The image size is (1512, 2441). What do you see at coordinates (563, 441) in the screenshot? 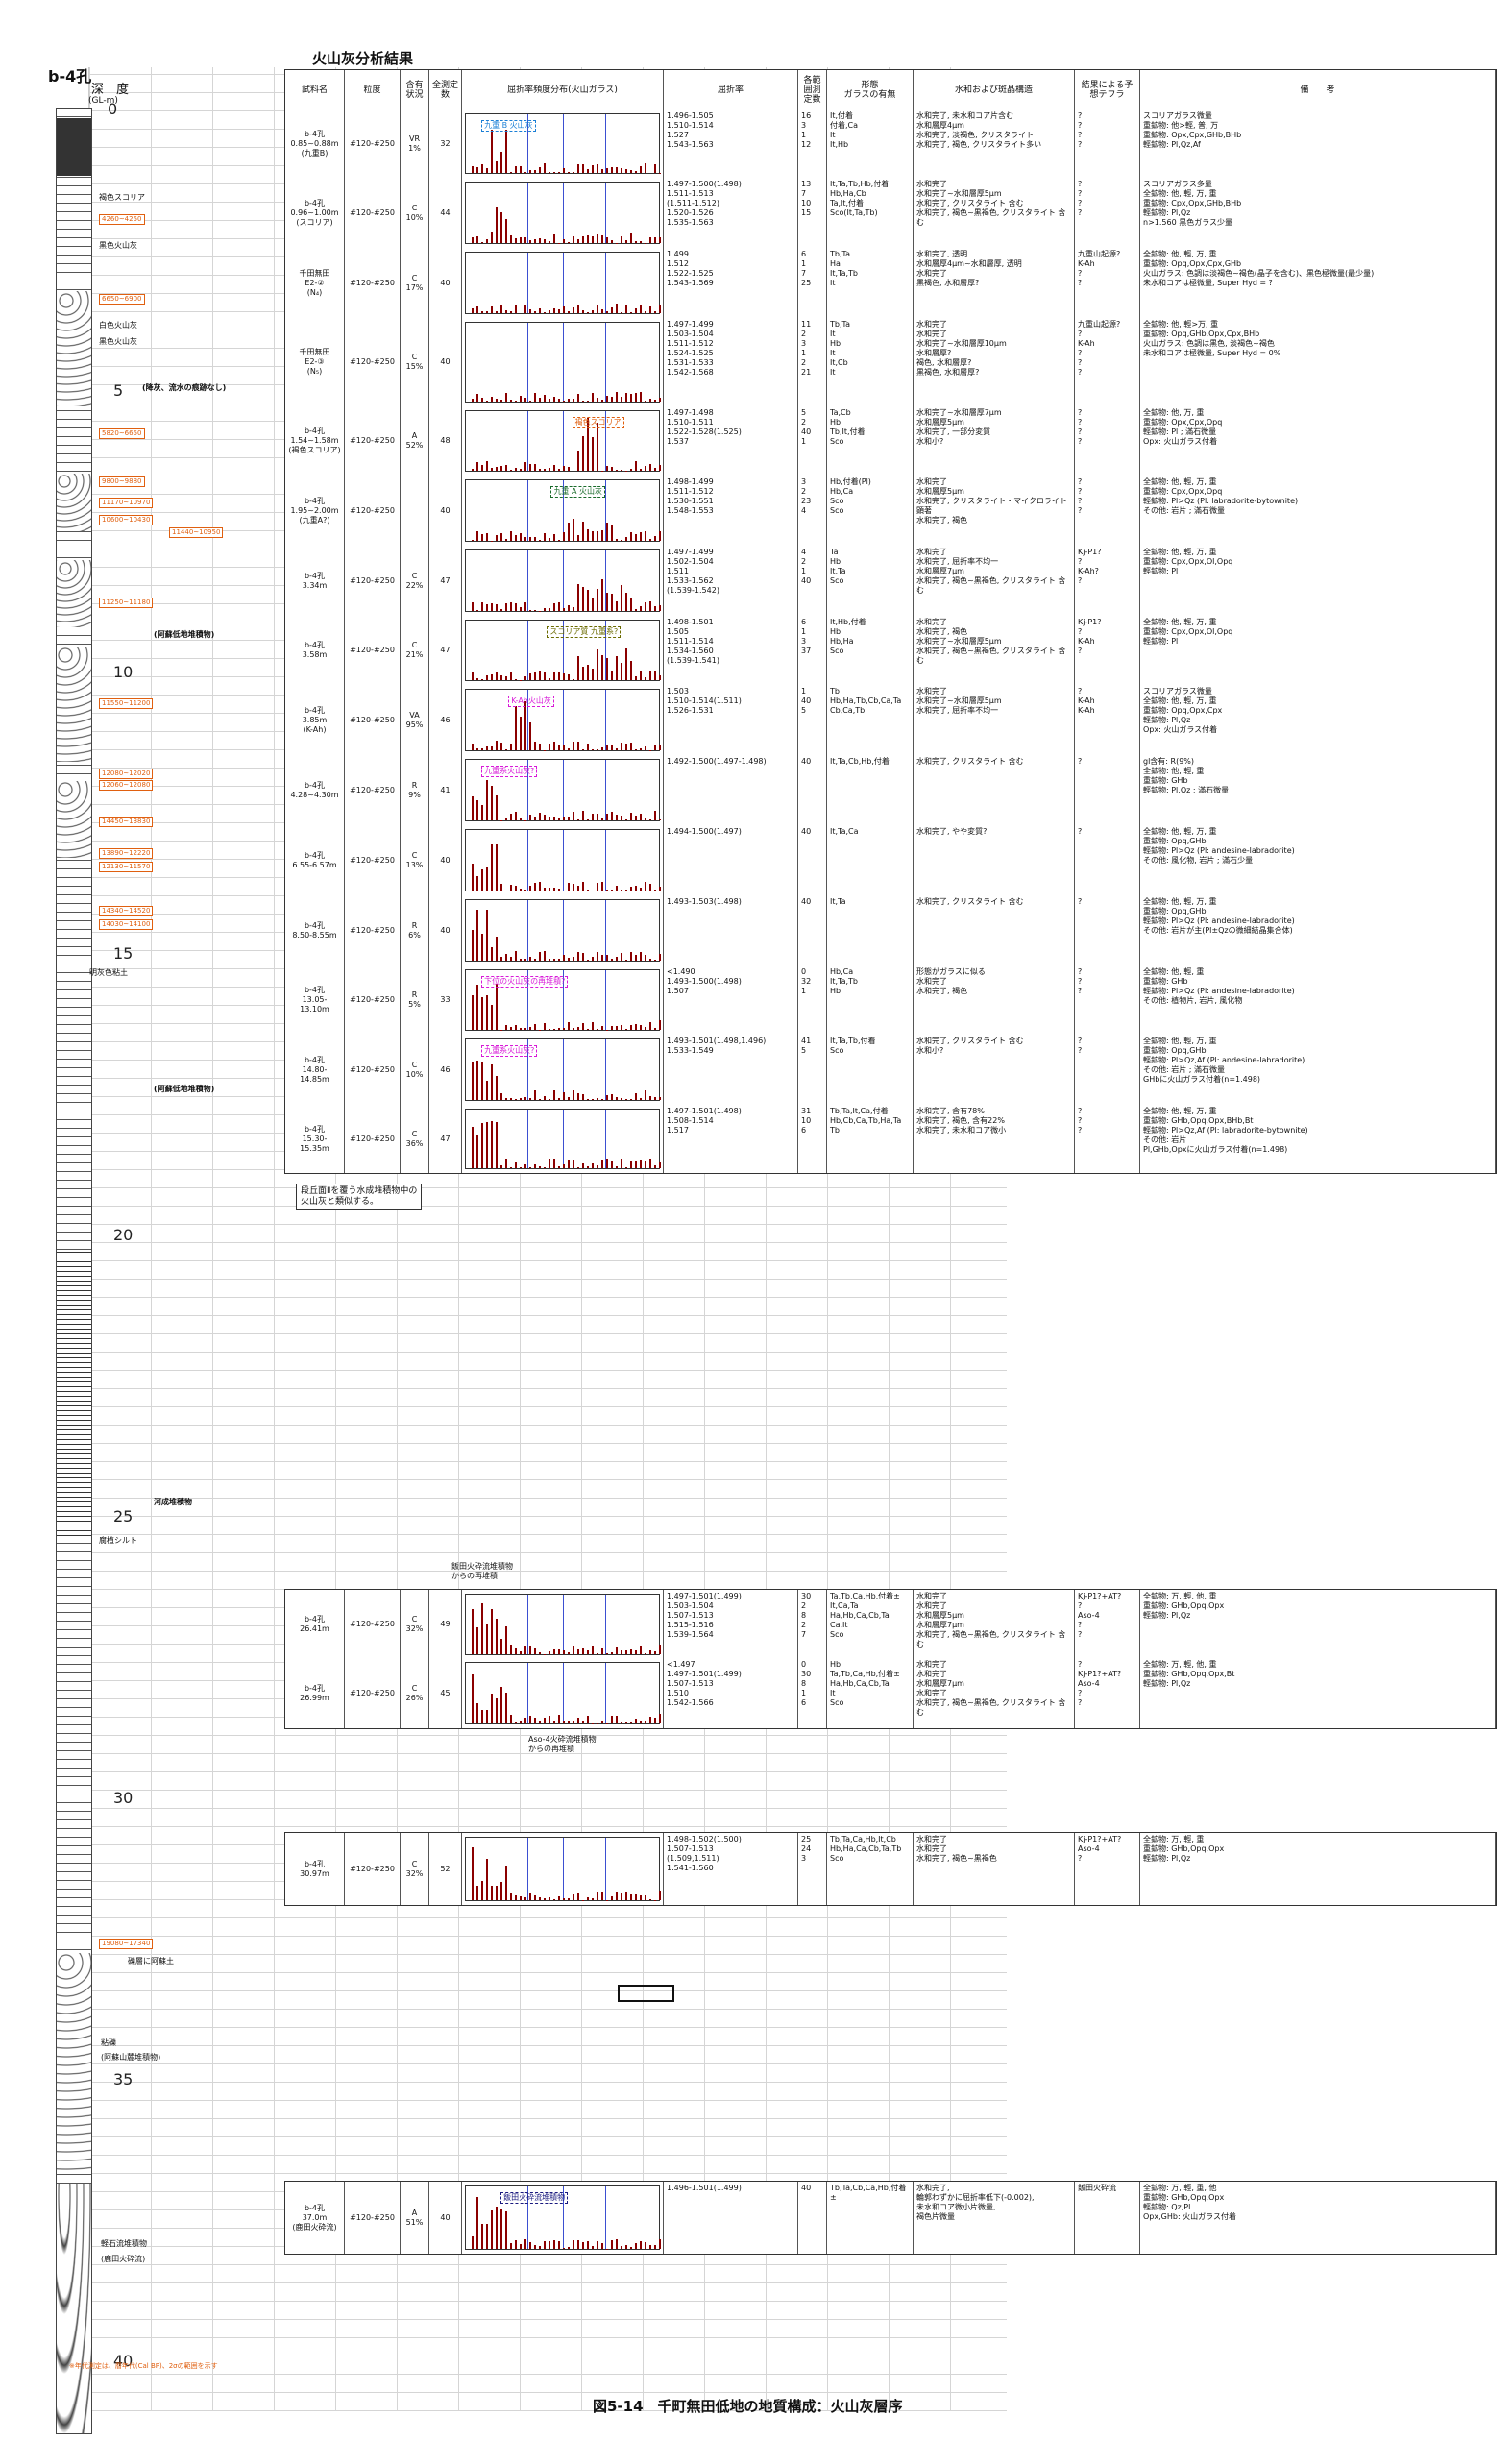
I see `refractive-histogram: 褐色スコリア` at bounding box center [563, 441].